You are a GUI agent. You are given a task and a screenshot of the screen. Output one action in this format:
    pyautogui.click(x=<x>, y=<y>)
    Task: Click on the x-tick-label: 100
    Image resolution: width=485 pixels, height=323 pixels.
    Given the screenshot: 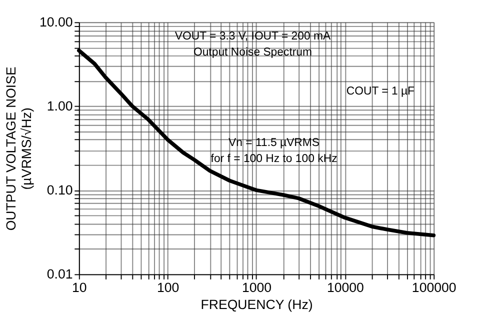 What is the action you would take?
    pyautogui.click(x=168, y=287)
    